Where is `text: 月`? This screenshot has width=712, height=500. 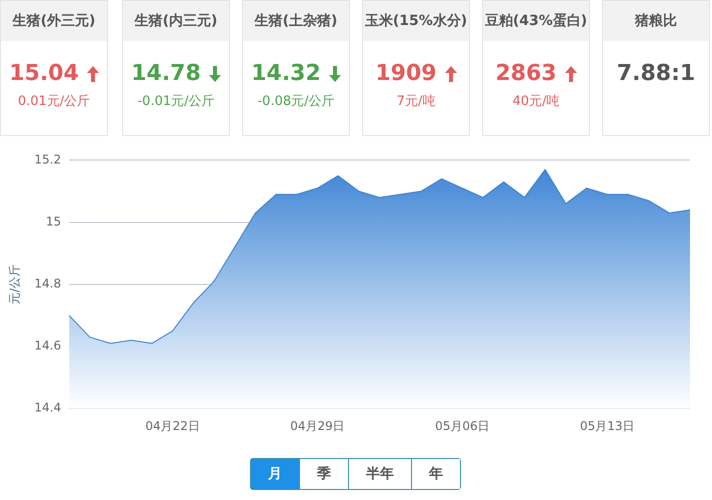 text: 月 is located at coordinates (275, 474).